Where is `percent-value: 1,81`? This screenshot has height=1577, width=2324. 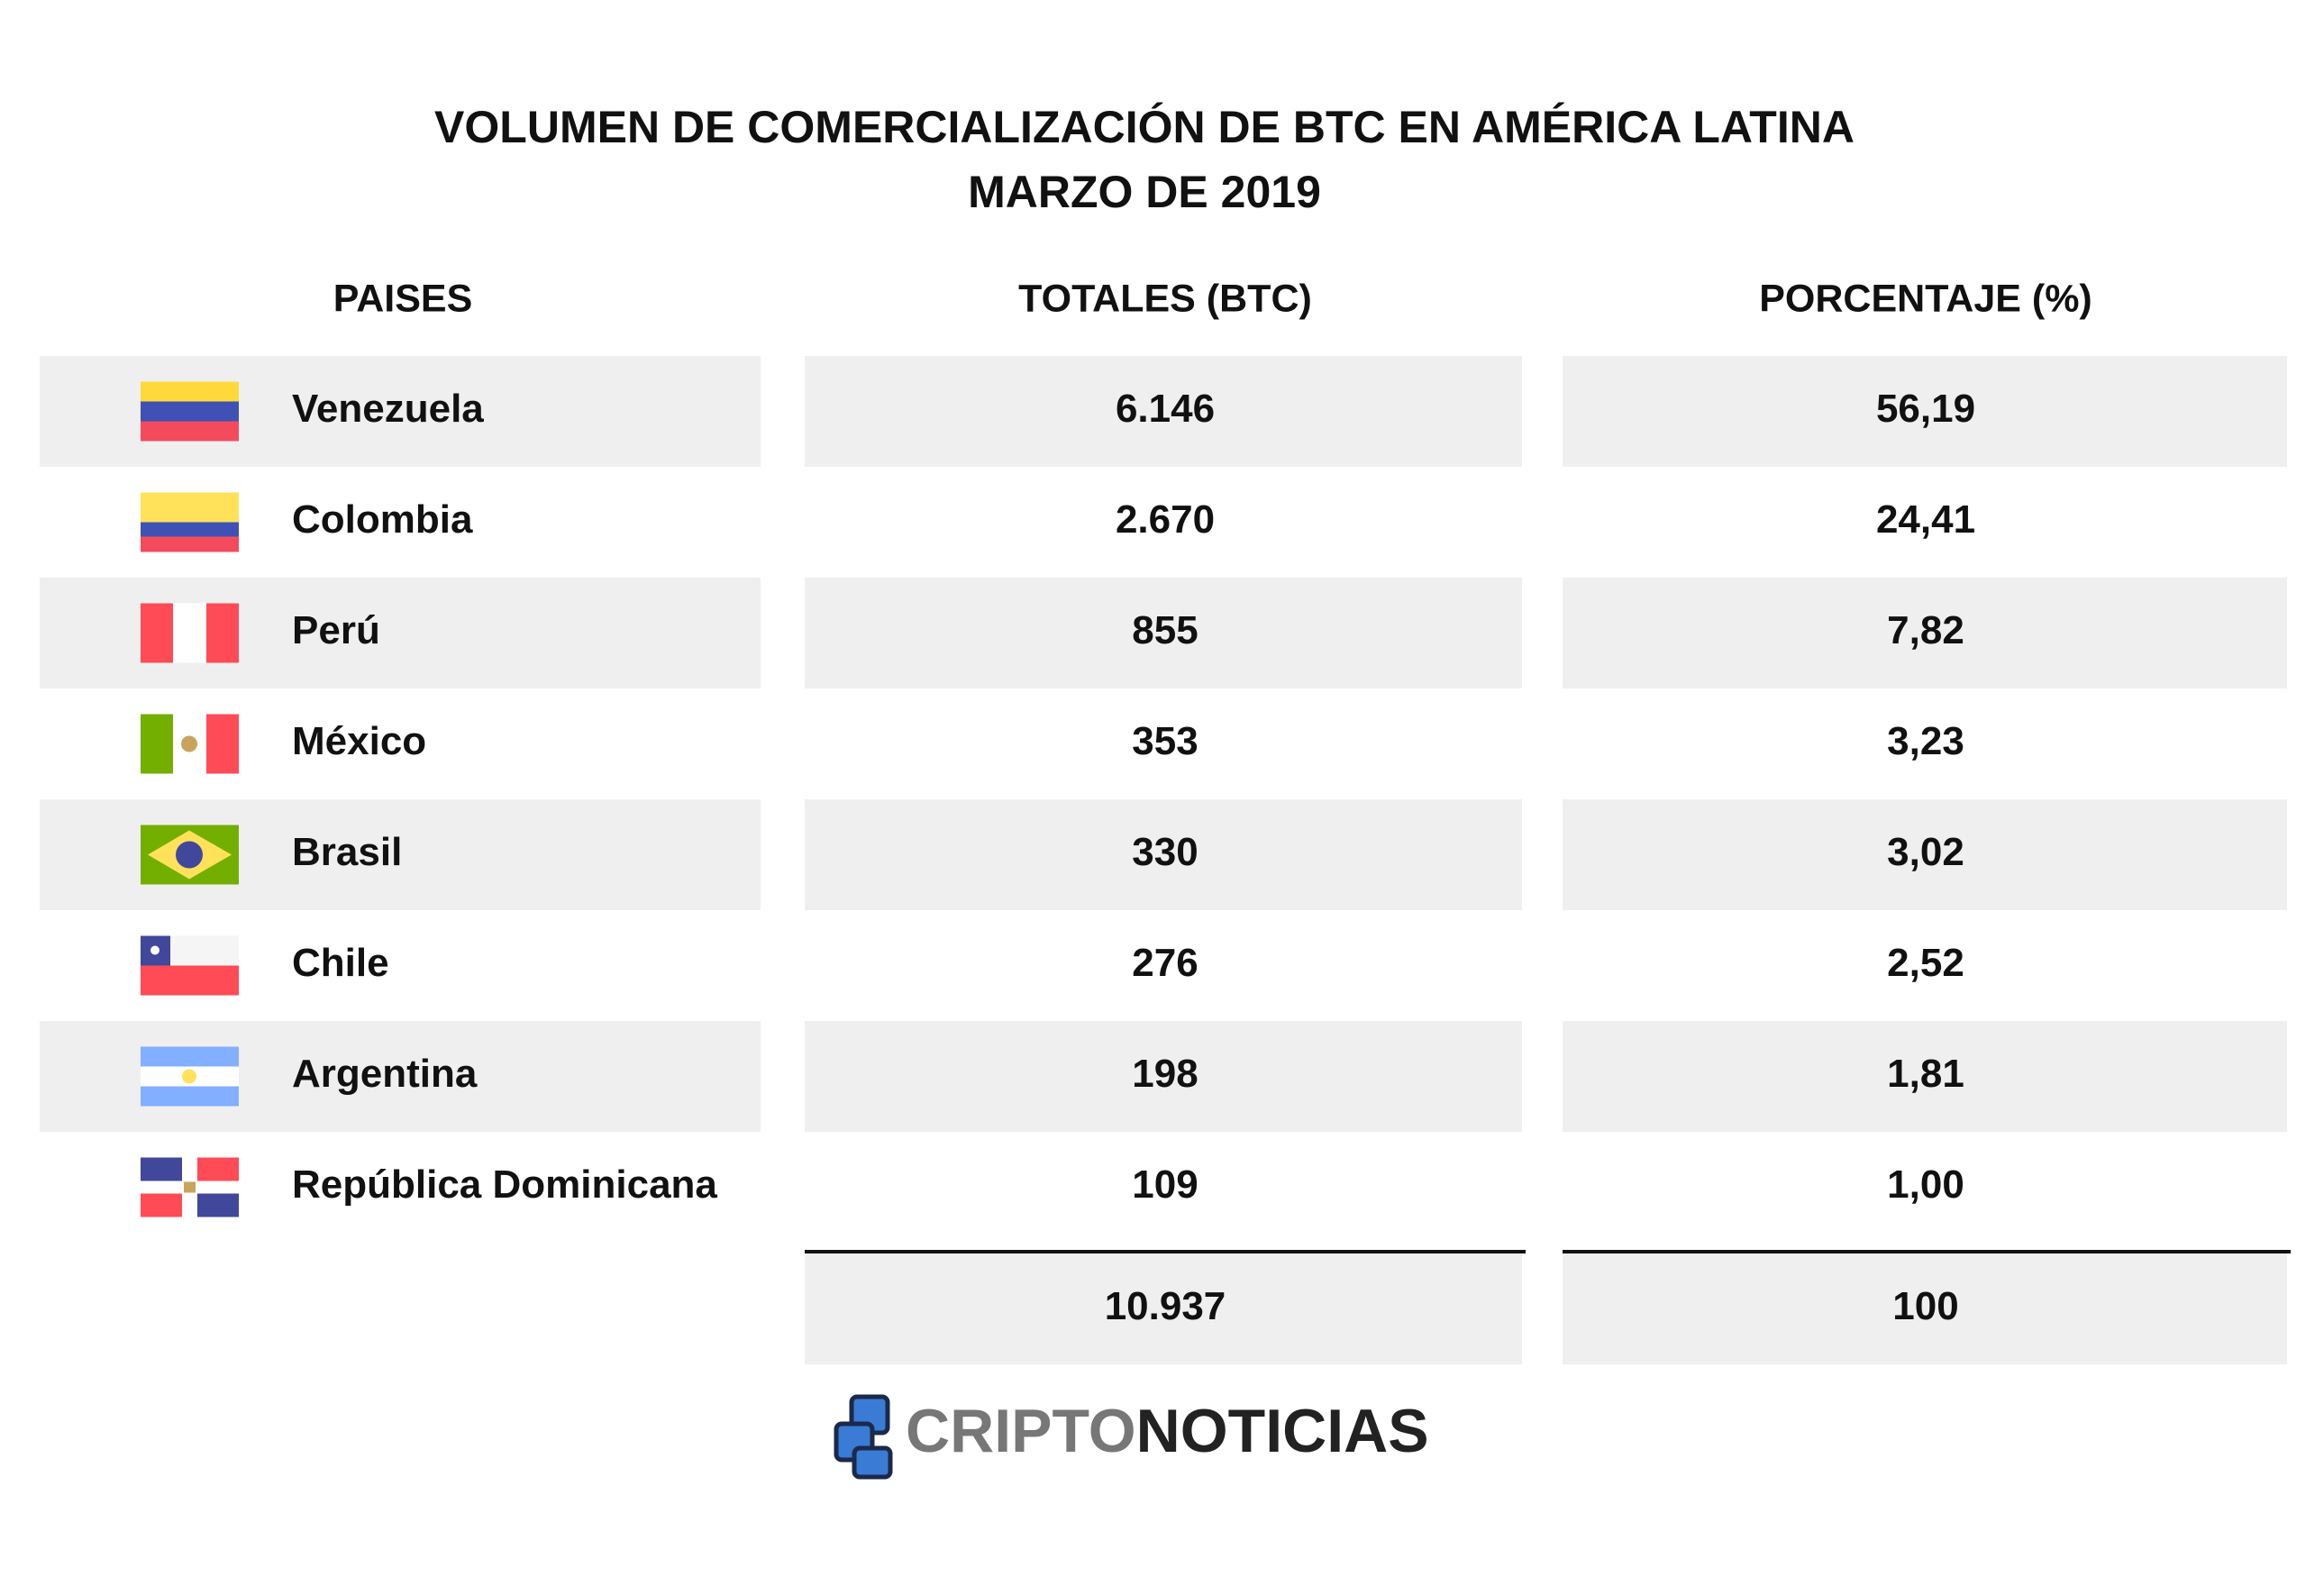
percent-value: 1,81 is located at coordinates (1926, 1074).